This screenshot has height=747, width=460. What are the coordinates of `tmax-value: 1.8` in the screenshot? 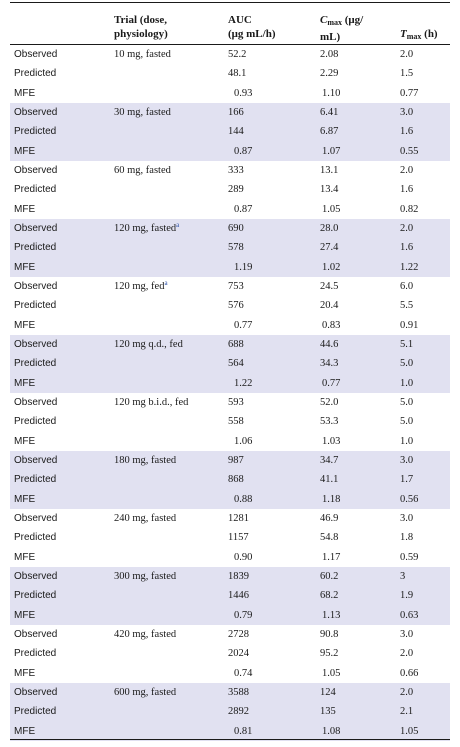 It's located at (407, 538).